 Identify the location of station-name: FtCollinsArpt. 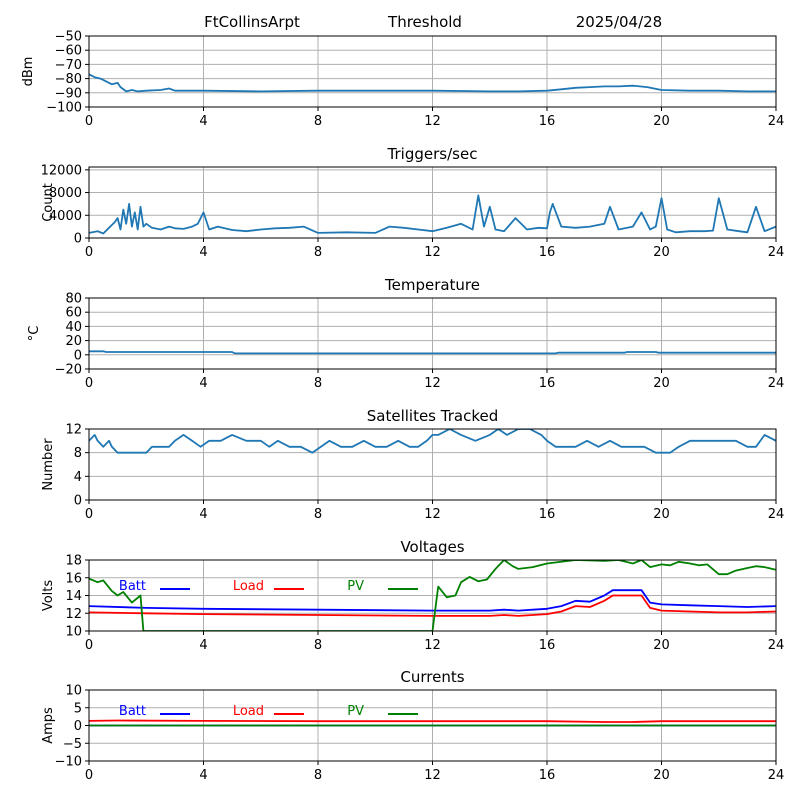
(252, 22).